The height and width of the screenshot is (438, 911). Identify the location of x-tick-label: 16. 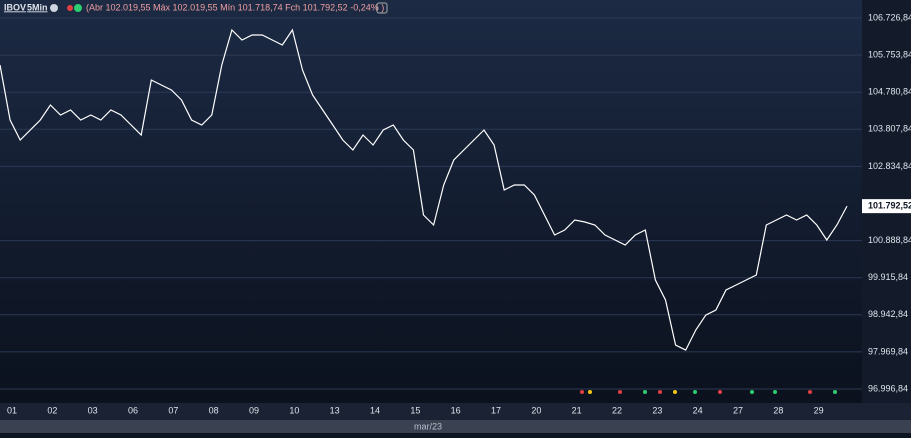
(456, 410).